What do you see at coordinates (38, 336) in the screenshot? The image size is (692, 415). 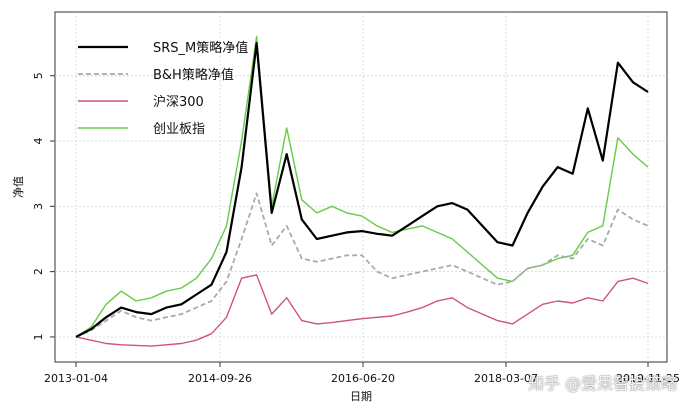 I see `y-tick-label: 1` at bounding box center [38, 336].